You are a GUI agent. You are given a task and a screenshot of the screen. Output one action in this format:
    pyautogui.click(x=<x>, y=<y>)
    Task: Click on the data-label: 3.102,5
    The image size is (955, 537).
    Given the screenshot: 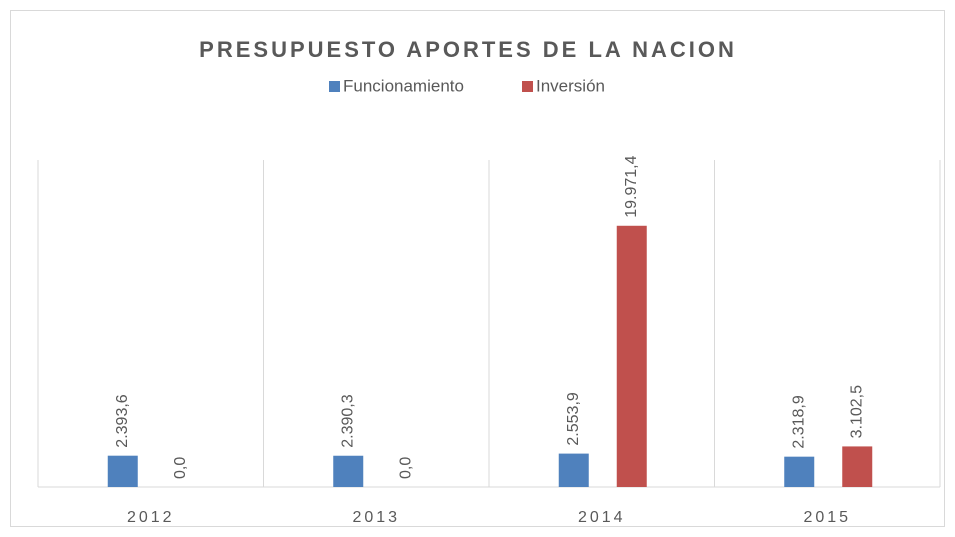 What is the action you would take?
    pyautogui.click(x=856, y=411)
    